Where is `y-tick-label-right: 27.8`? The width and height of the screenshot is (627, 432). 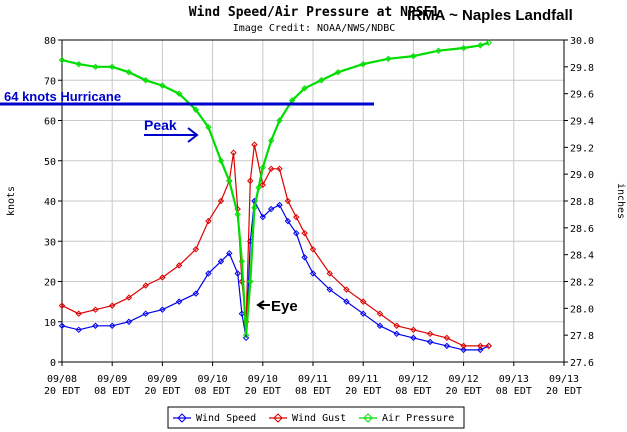 y-tick-label-right: 27.8 is located at coordinates (582, 336).